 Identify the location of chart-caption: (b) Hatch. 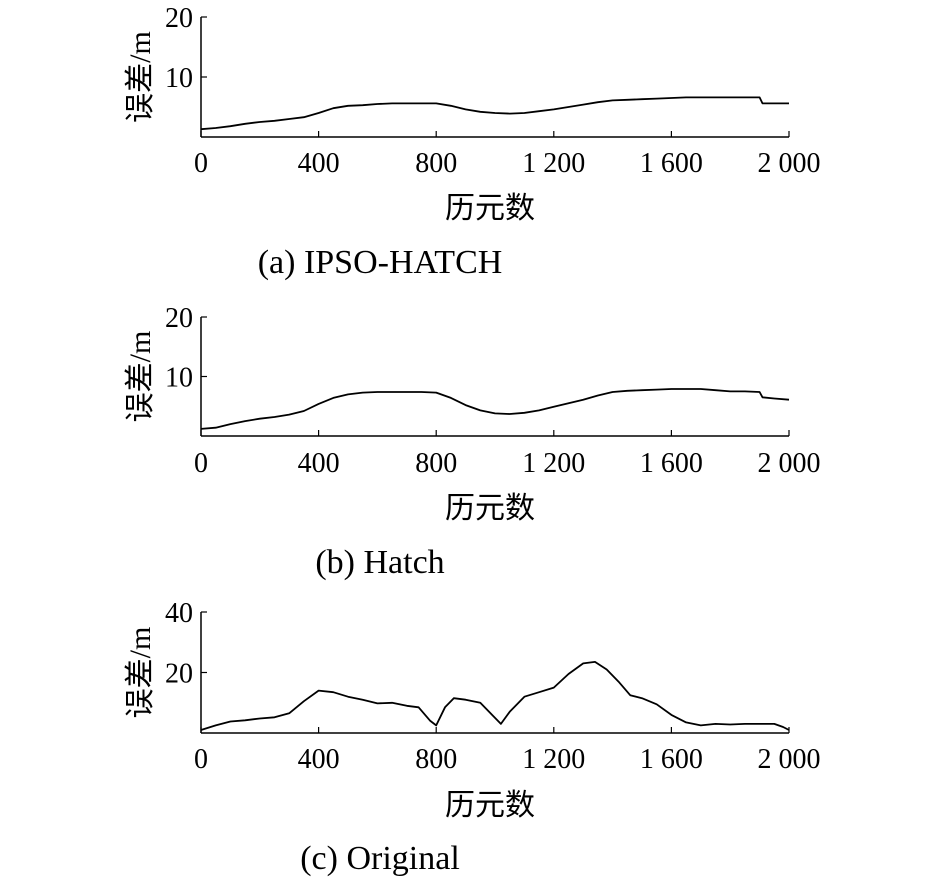
(379, 562).